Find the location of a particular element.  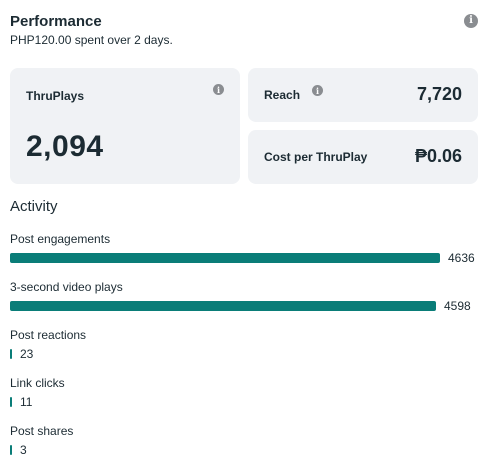

metric-row: 4598 is located at coordinates (245, 306).